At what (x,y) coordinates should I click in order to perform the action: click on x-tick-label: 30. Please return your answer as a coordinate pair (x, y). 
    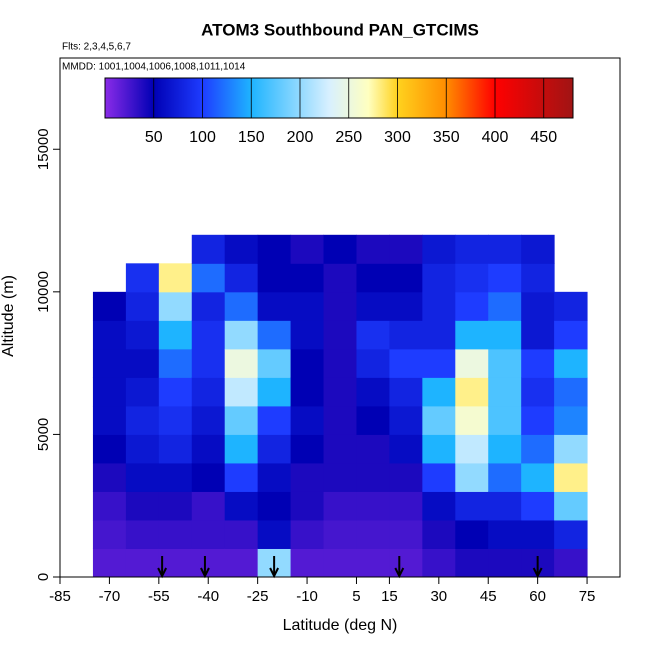
    Looking at the image, I should click on (438, 596).